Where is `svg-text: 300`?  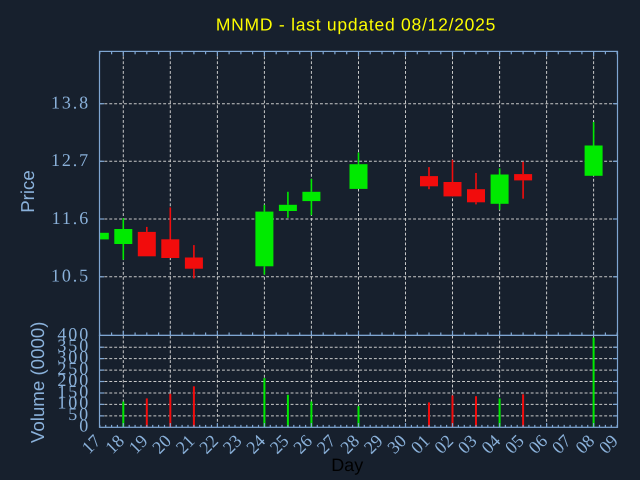
svg-text: 300 is located at coordinates (73, 357).